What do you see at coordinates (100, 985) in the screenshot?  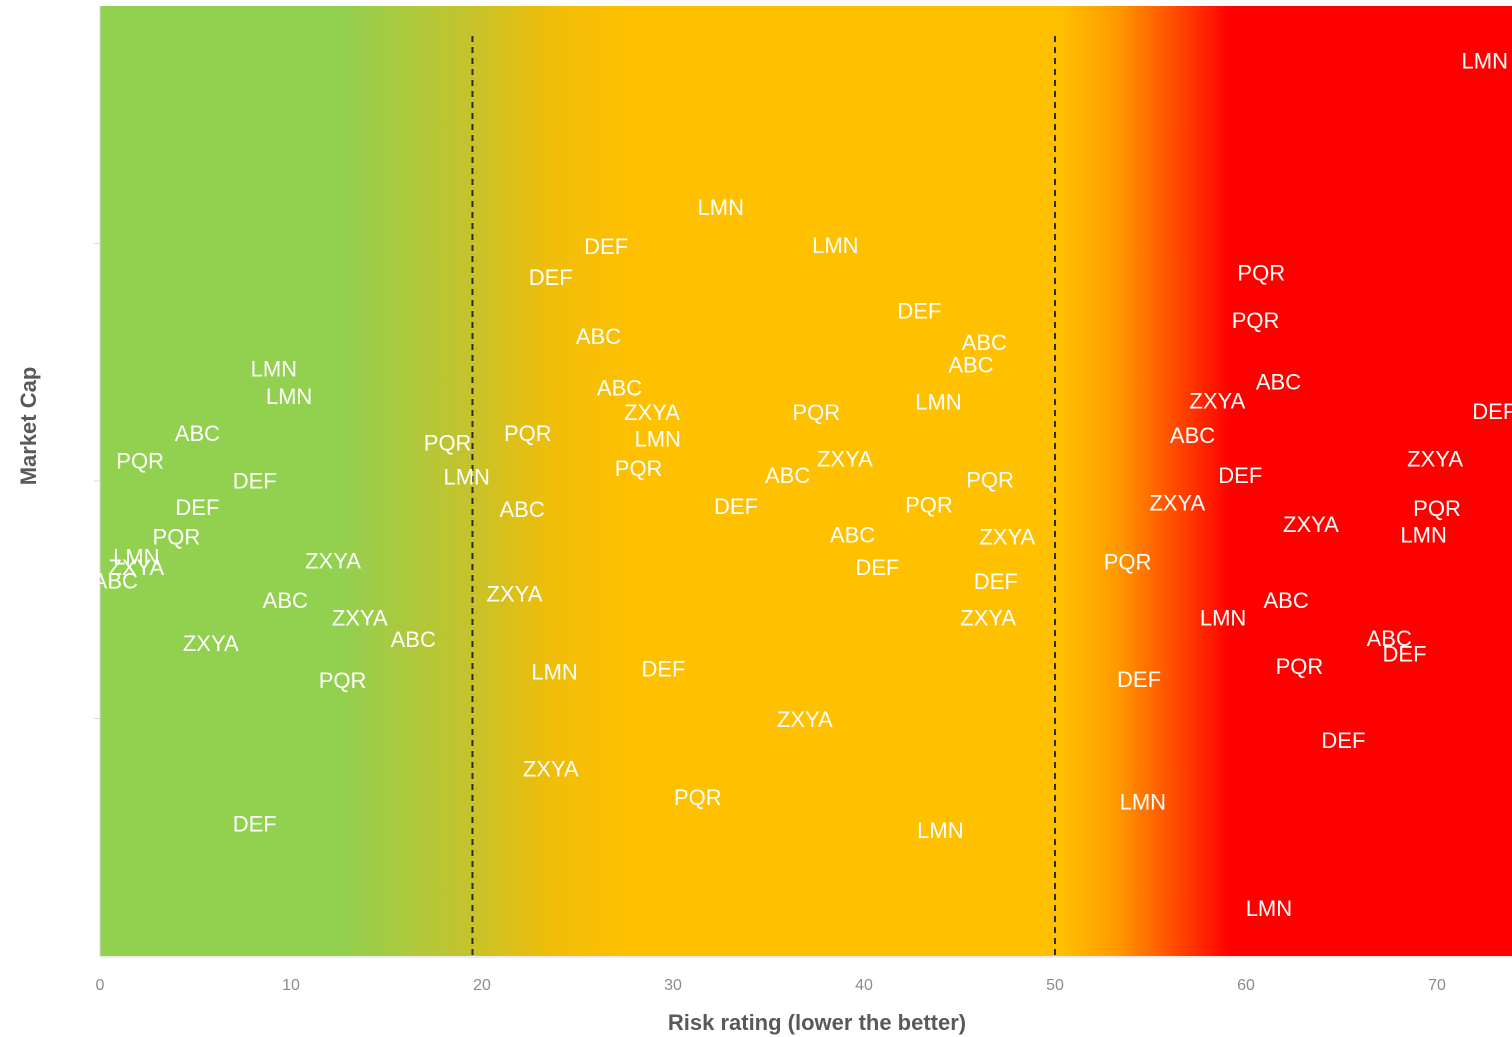 I see `x-tick-label: 0` at bounding box center [100, 985].